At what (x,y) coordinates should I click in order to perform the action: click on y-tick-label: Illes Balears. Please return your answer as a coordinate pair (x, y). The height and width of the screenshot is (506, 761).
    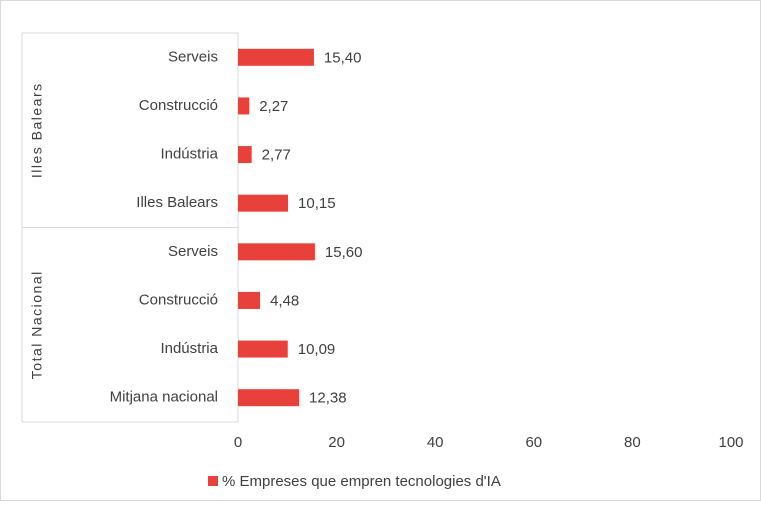
    Looking at the image, I should click on (177, 202).